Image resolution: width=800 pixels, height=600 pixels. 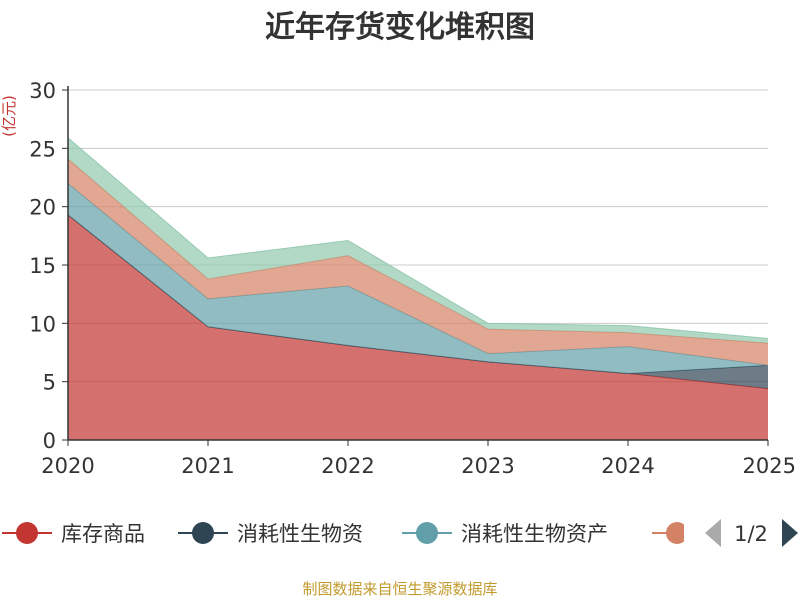 I want to click on data-source-note: 制图数据来自恒生聚源数据库, so click(x=399, y=589).